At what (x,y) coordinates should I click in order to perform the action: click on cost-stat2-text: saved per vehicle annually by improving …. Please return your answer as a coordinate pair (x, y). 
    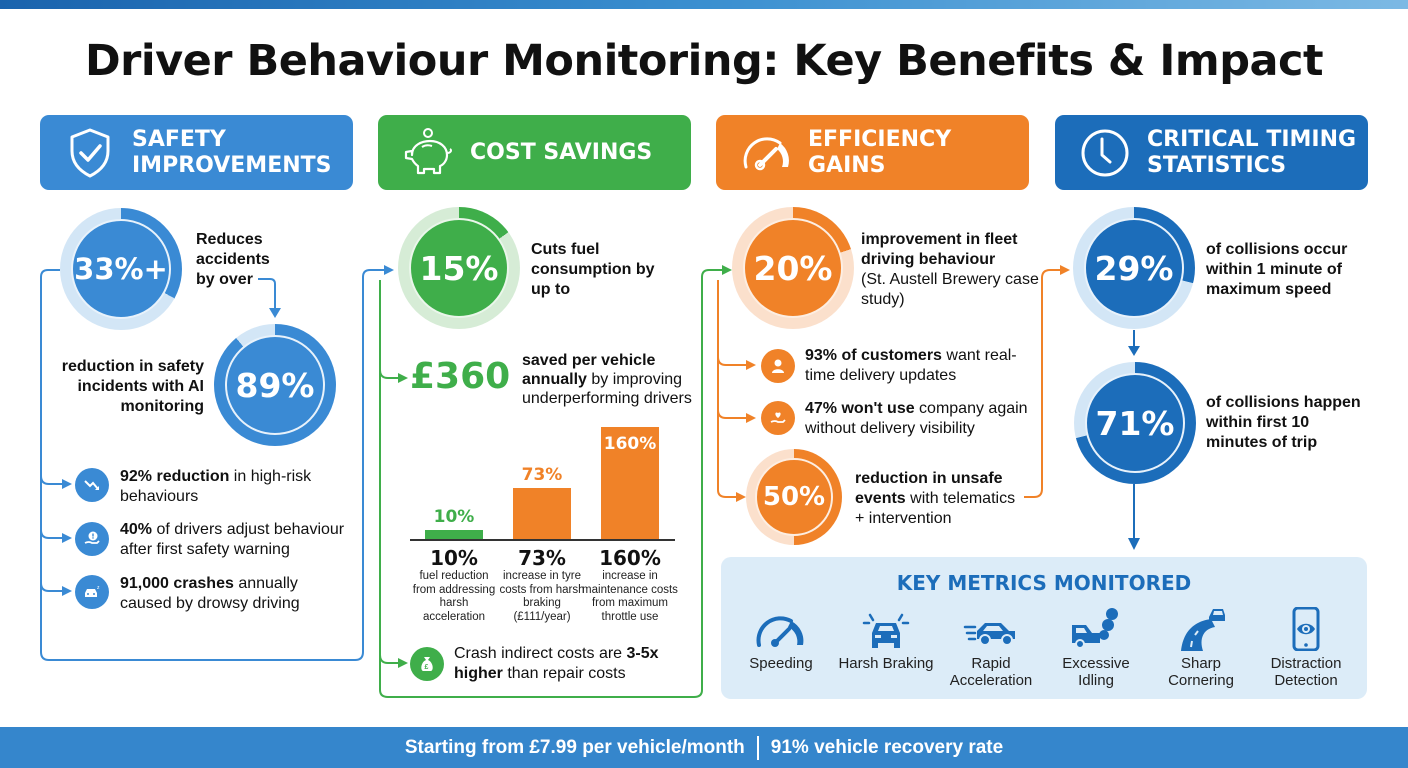
    Looking at the image, I should click on (607, 379).